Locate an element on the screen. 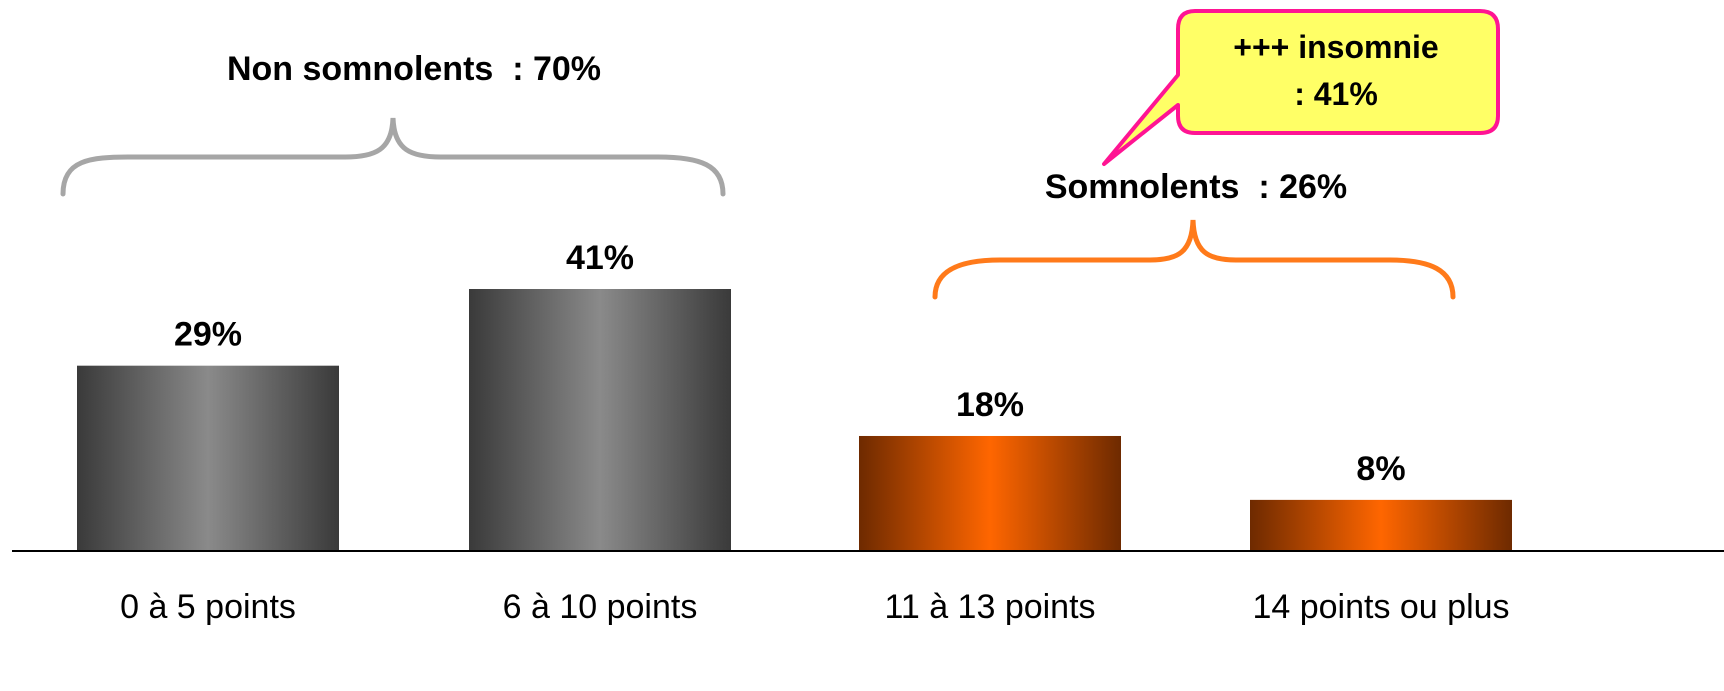 This screenshot has height=691, width=1724. bar-14-points-ou-plus is located at coordinates (1381, 525).